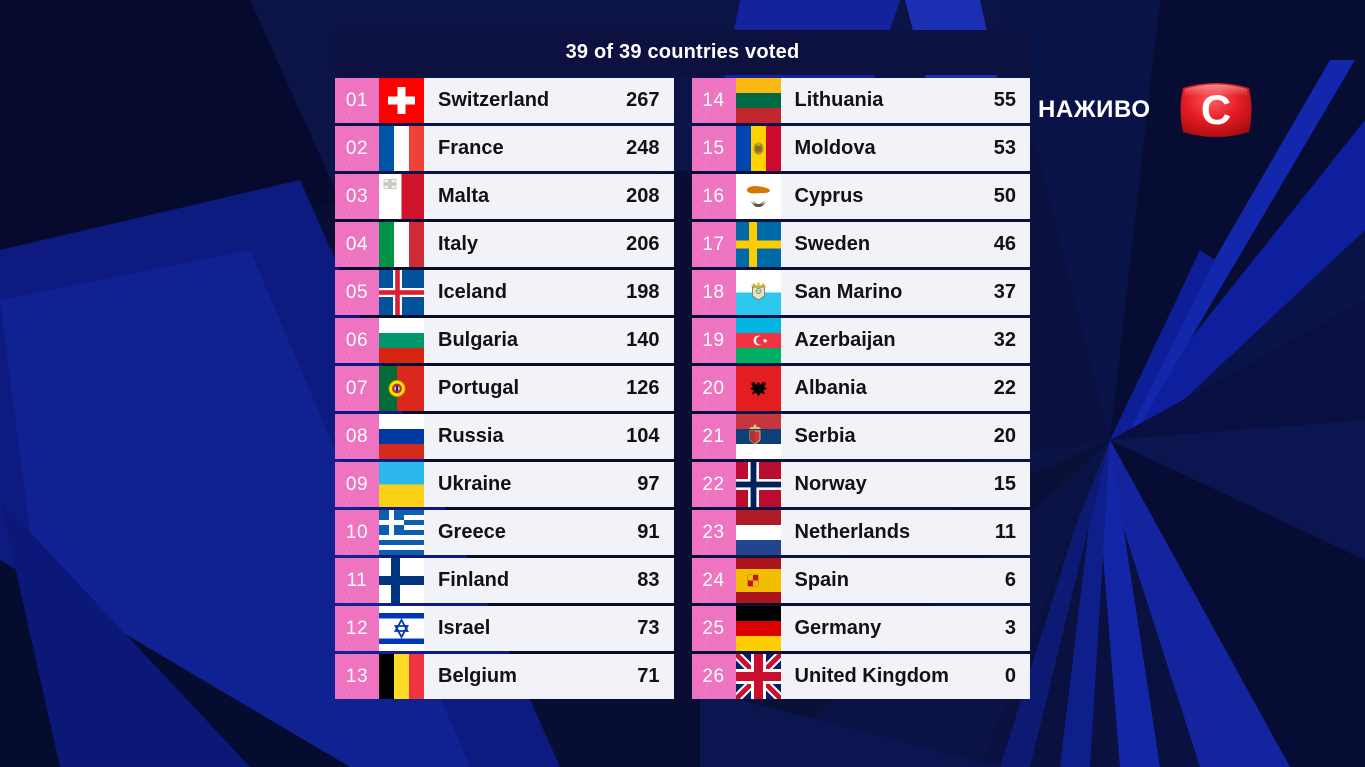 The image size is (1365, 767). I want to click on points-value: 91, so click(648, 532).